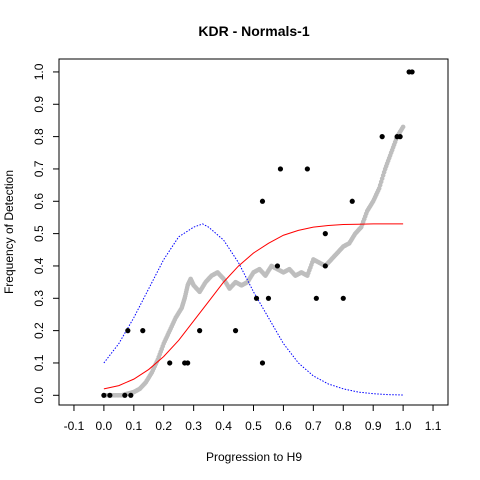 The image size is (480, 480). I want to click on x-tick-label: 1.1, so click(433, 426).